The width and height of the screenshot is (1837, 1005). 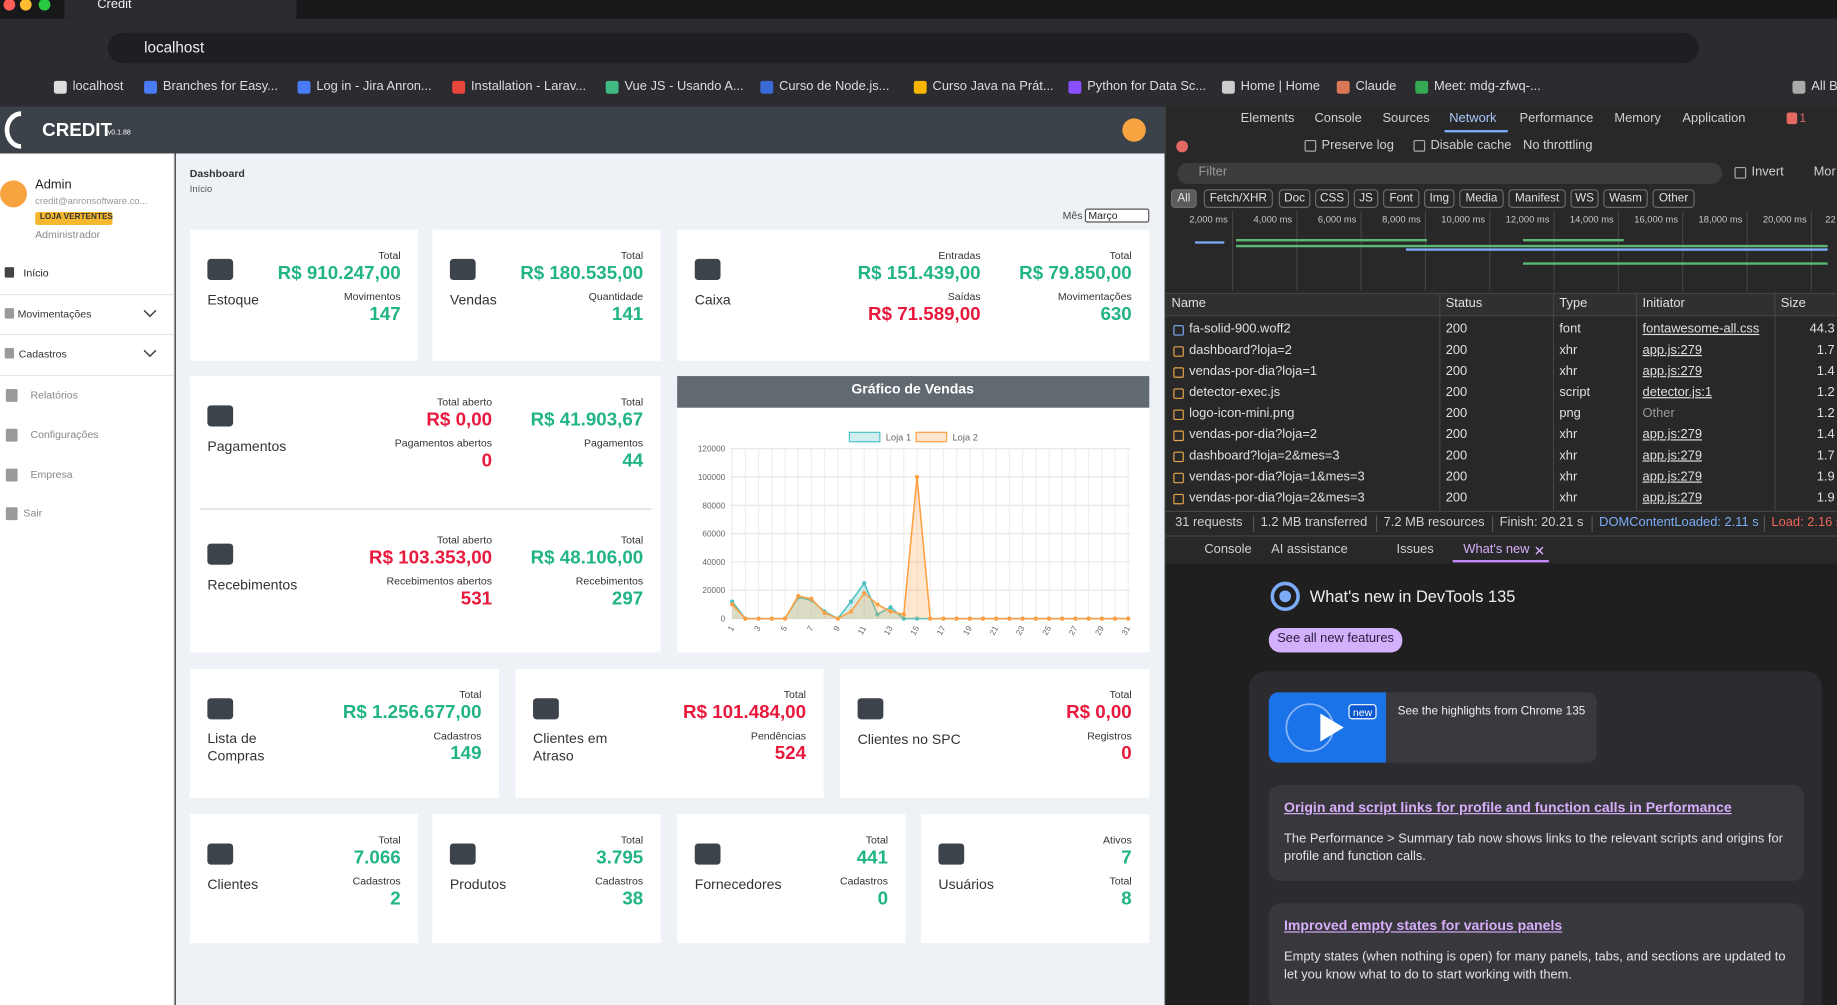 What do you see at coordinates (1556, 118) in the screenshot?
I see `devtools-tab: Performance` at bounding box center [1556, 118].